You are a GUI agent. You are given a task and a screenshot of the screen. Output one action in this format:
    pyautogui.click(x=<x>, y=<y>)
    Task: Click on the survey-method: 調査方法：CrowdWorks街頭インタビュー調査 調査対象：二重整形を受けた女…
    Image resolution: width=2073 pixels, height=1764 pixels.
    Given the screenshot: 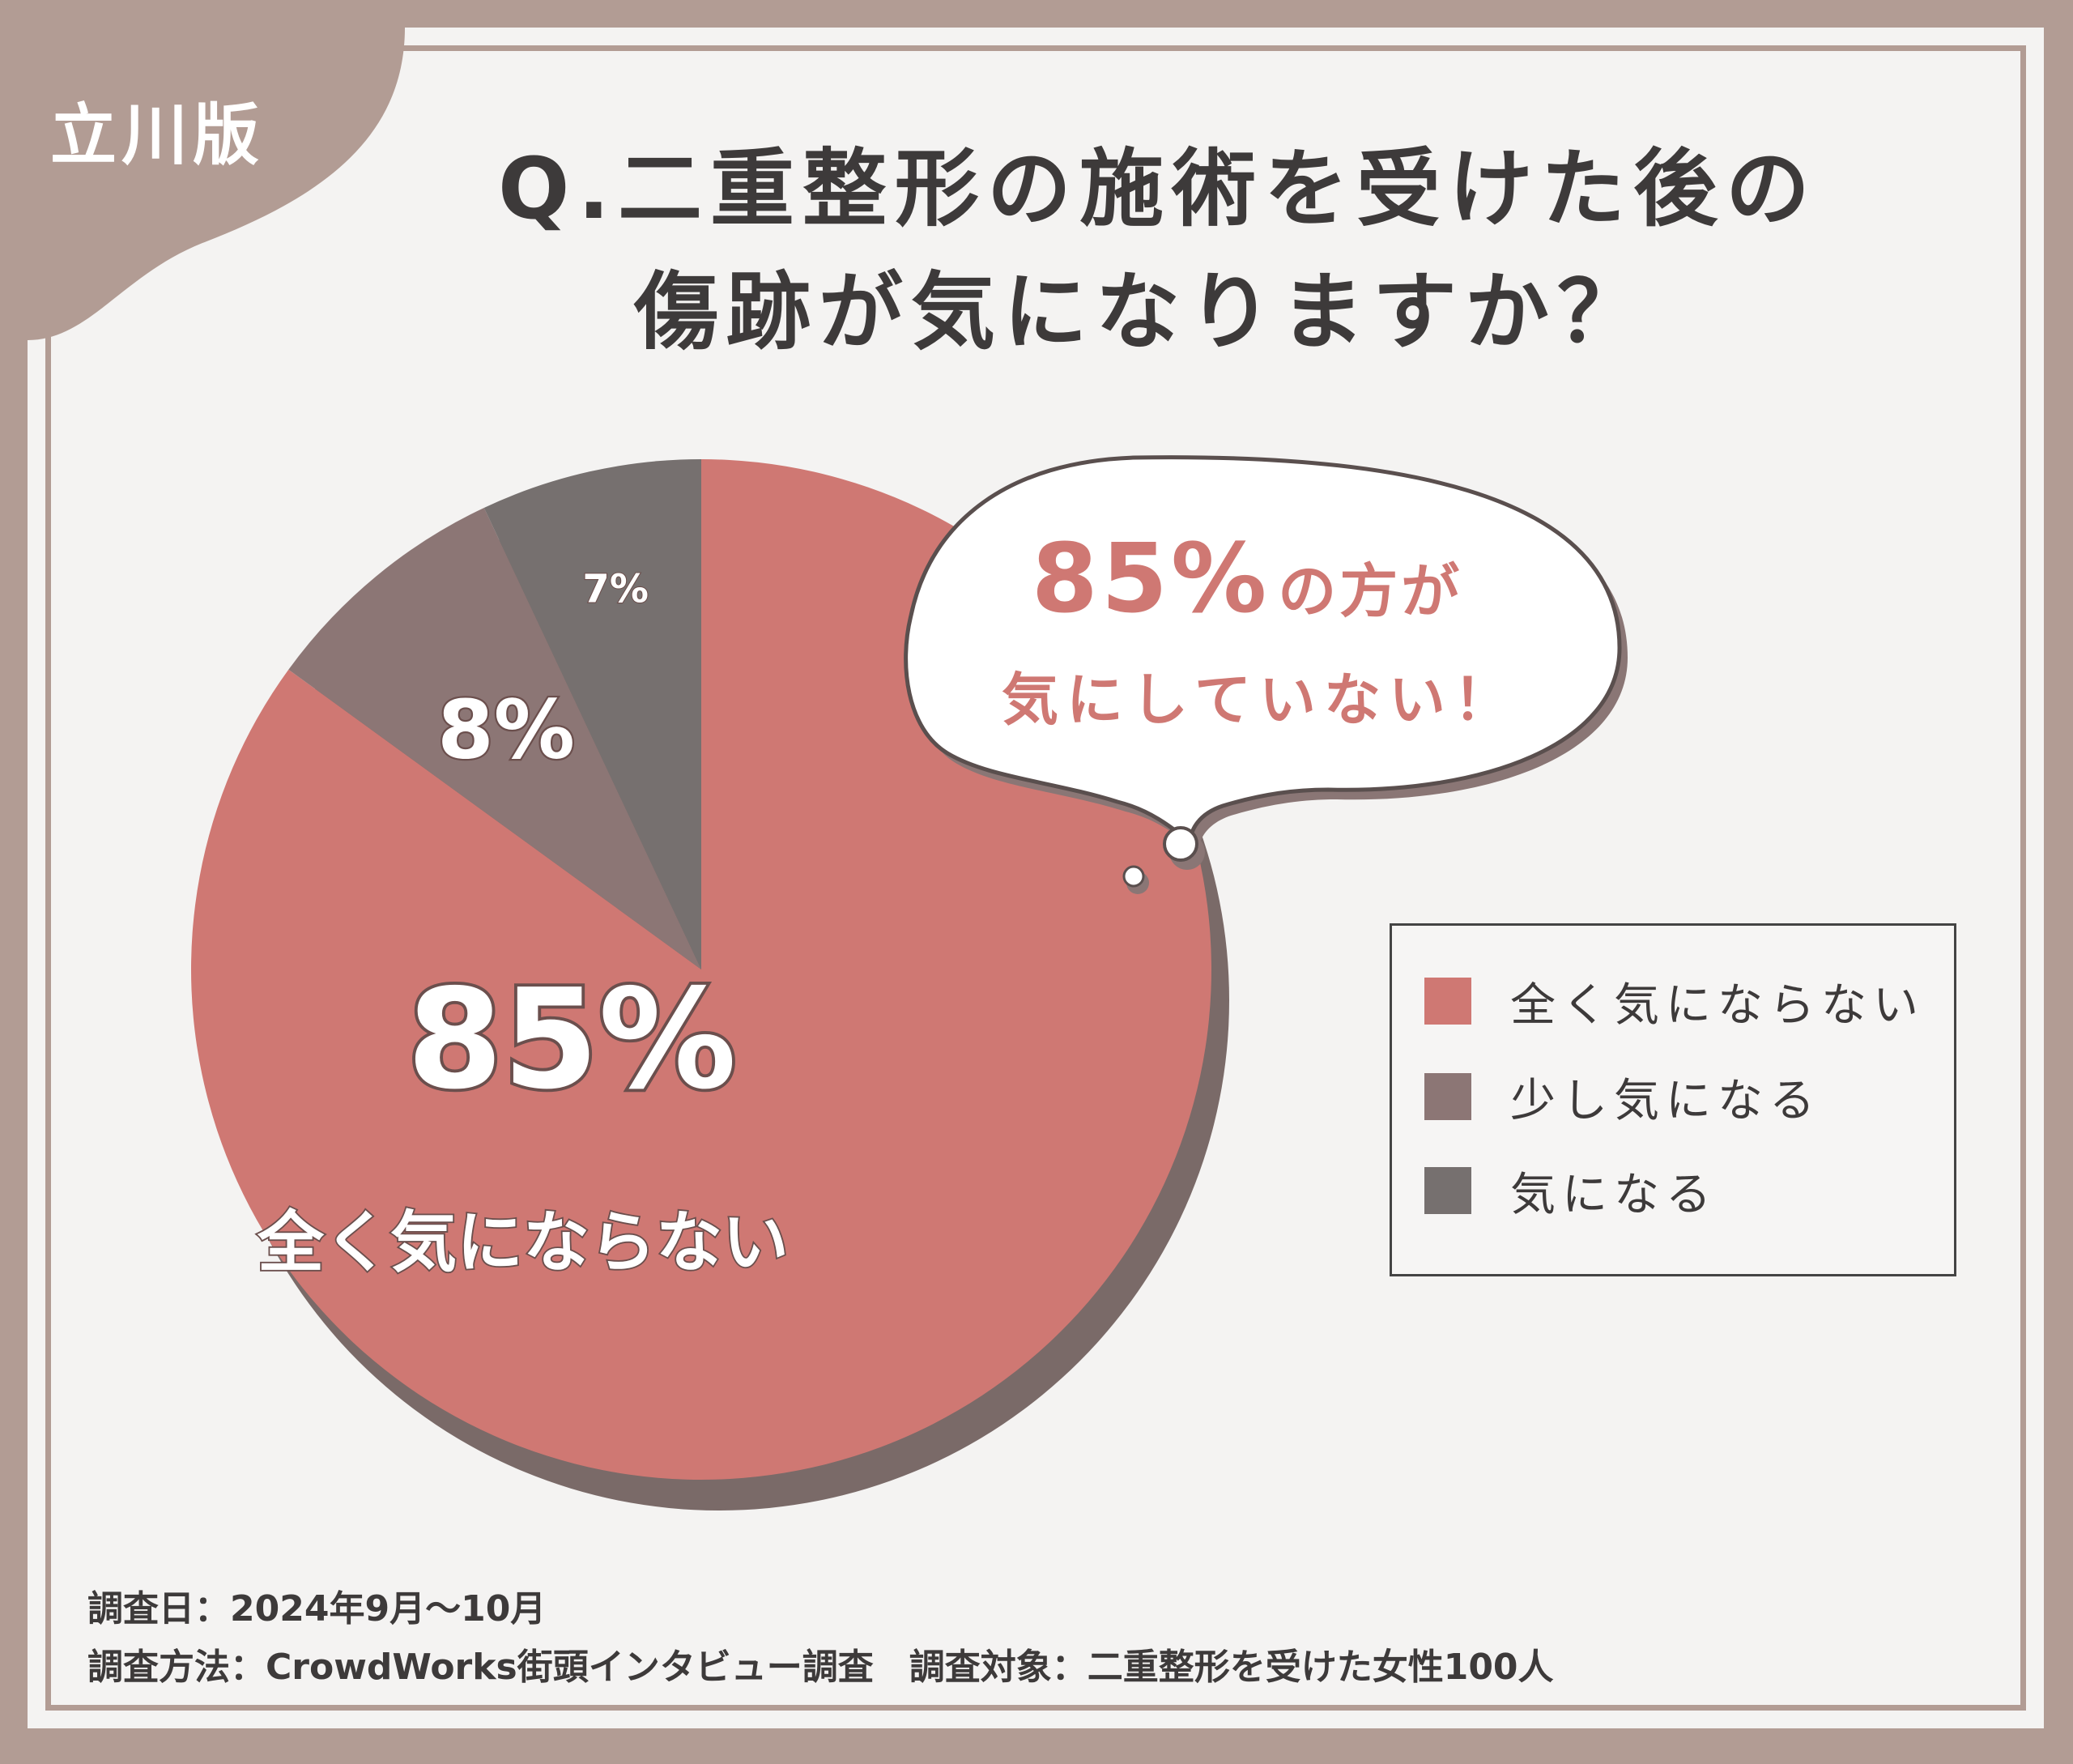 What is the action you would take?
    pyautogui.click(x=820, y=1667)
    